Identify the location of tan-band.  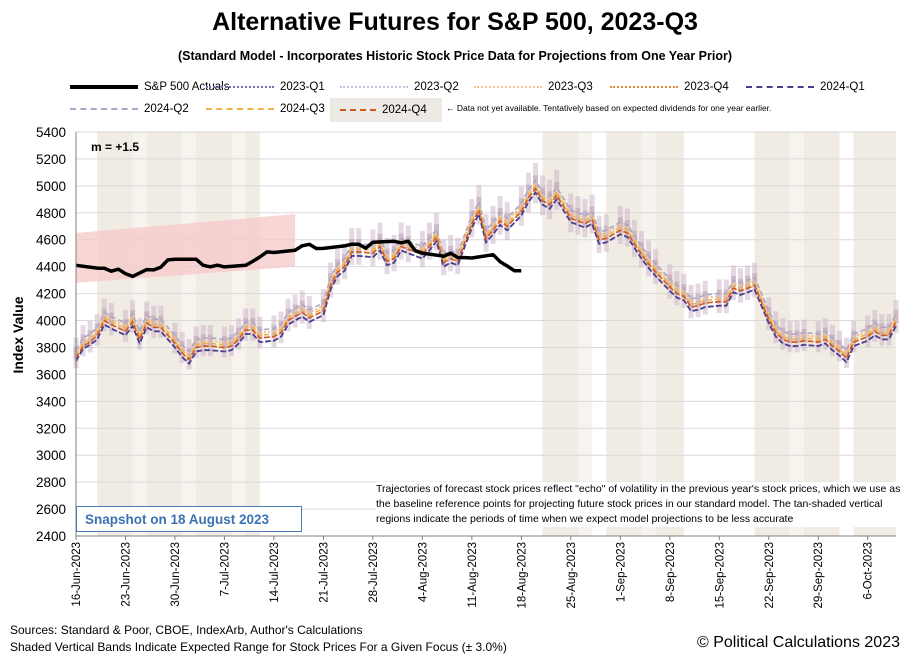
(645, 334).